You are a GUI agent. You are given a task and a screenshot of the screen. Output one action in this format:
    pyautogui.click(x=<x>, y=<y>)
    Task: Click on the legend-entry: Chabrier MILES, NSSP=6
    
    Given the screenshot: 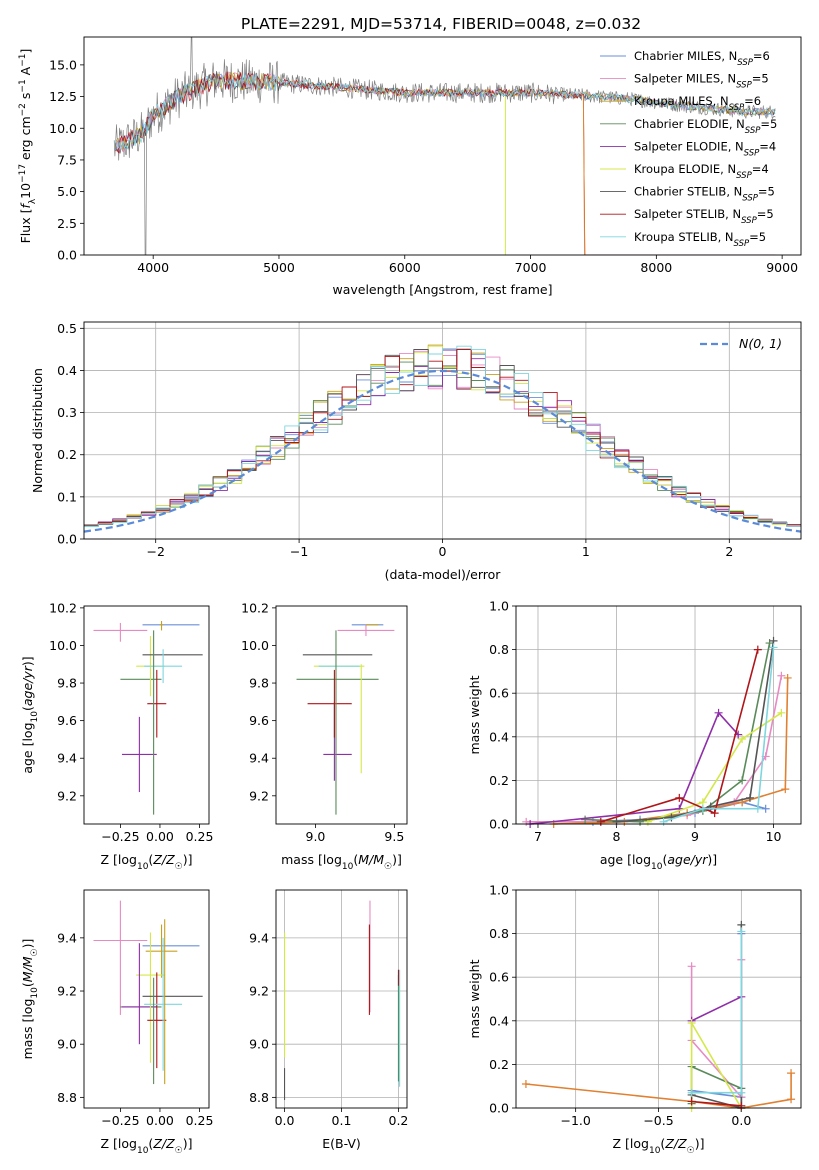 What is the action you would take?
    pyautogui.click(x=702, y=58)
    